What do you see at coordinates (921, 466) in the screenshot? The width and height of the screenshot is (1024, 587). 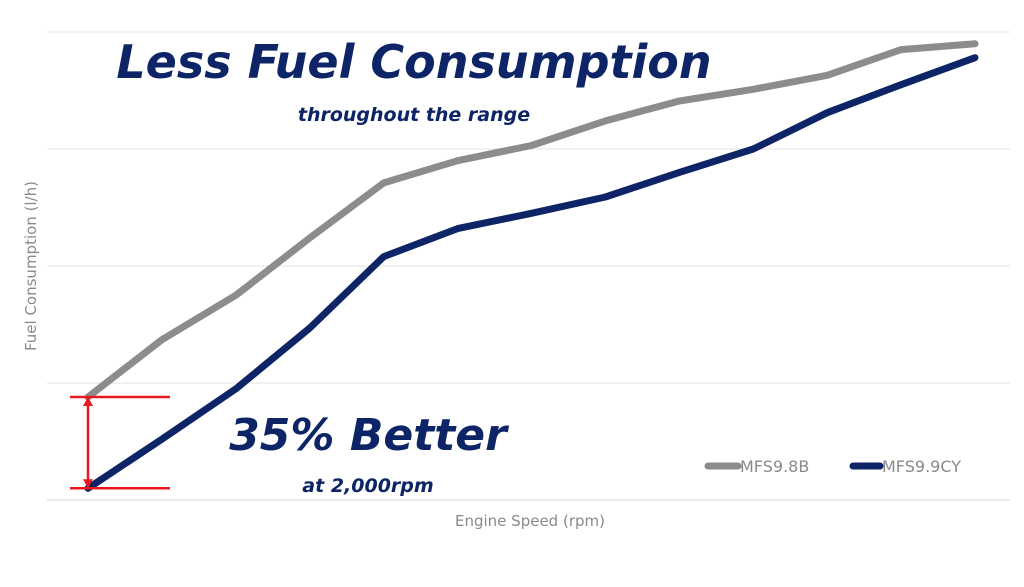 I see `legend-label-mfs99cy: MFS9.9CY` at bounding box center [921, 466].